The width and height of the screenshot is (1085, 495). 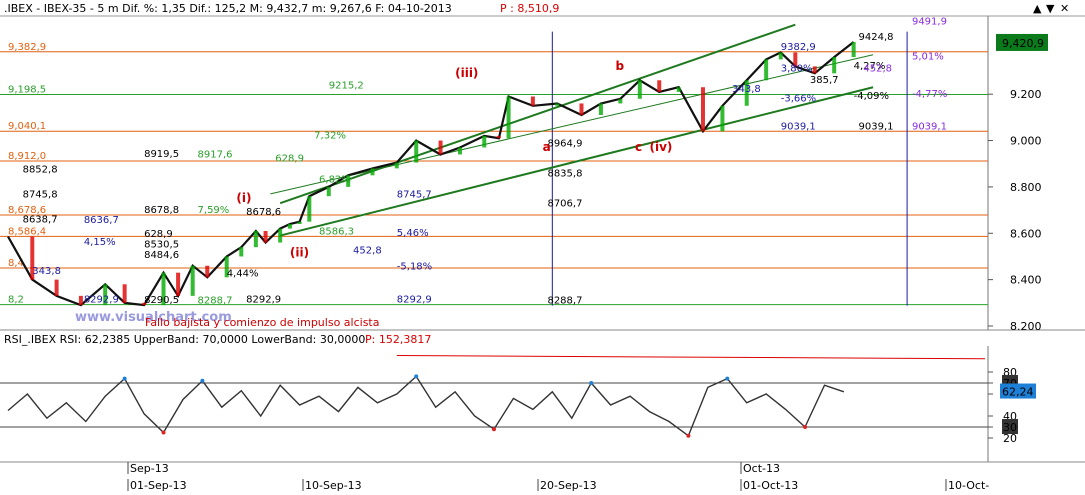 I want to click on last-price-tag, so click(x=1022, y=42).